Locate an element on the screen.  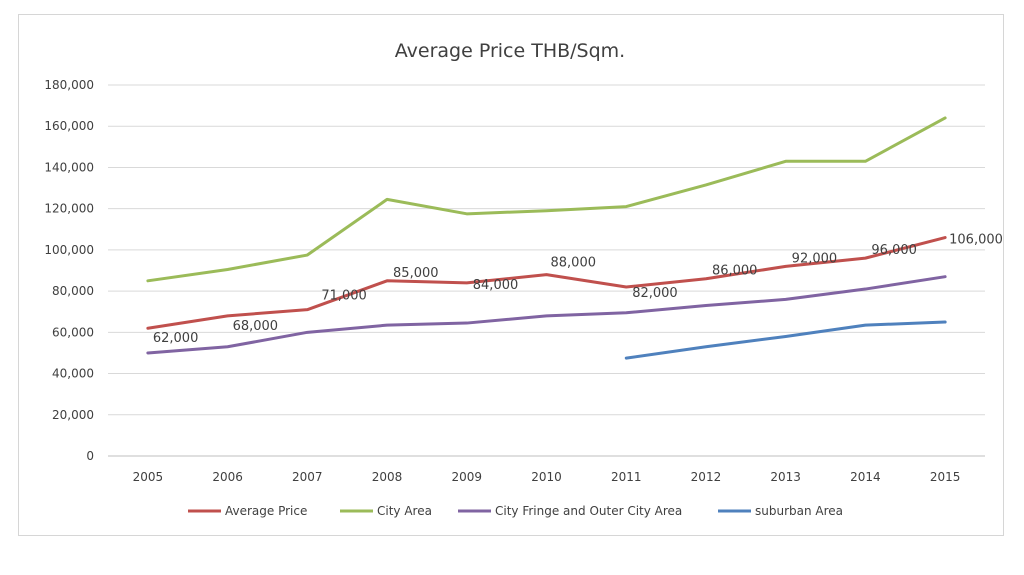
y-tick-label: 60,000 is located at coordinates (73, 332).